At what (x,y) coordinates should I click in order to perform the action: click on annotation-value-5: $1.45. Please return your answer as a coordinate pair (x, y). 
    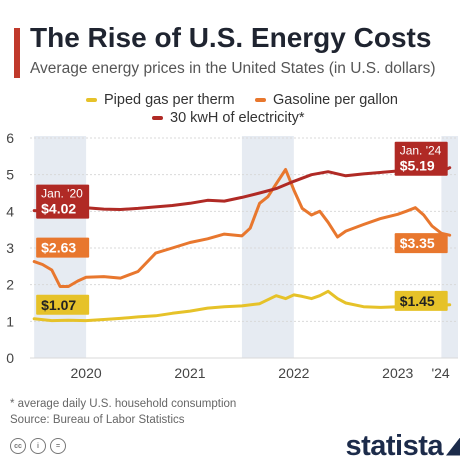
    Looking at the image, I should click on (417, 301).